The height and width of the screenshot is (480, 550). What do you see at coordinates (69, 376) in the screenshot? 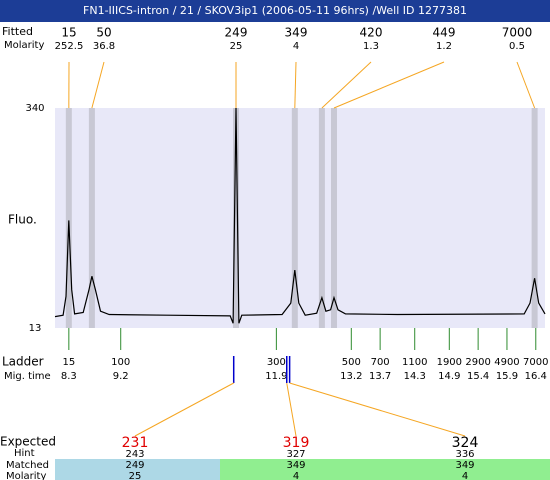
I see `ladder-time: 8.3` at bounding box center [69, 376].